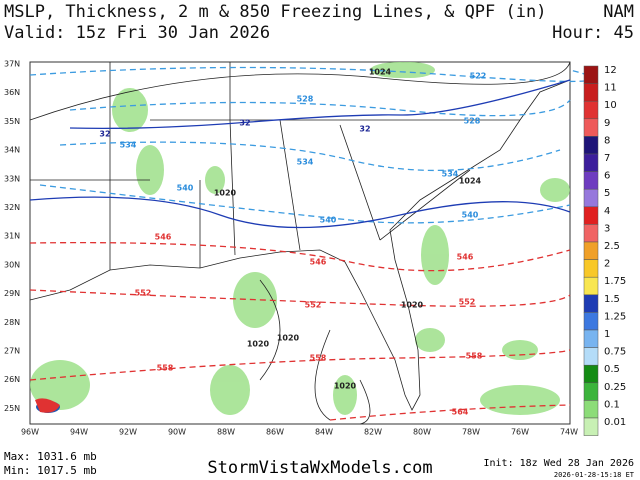  I want to click on lon-label: 78W, so click(471, 432).